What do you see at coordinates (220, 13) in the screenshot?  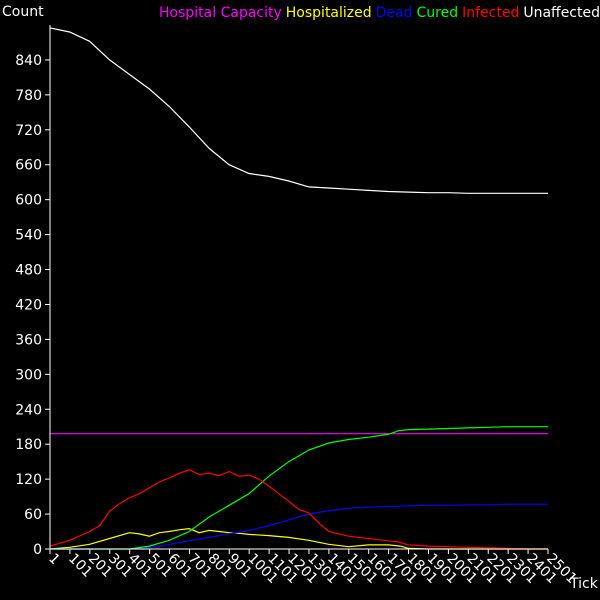 I see `legend-entry-hospital-capacity: Hospital Capacity` at bounding box center [220, 13].